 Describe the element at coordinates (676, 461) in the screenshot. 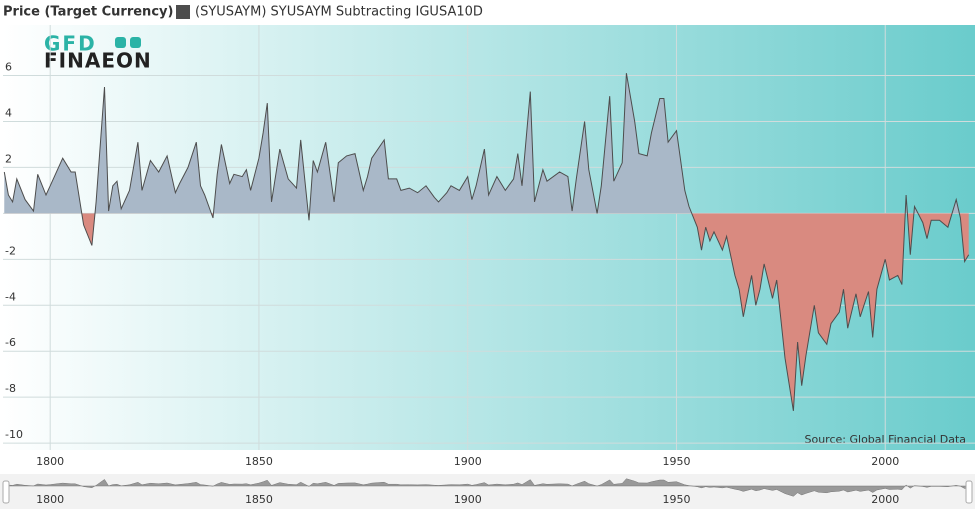

I see `x-tick-label: 1950` at that location.